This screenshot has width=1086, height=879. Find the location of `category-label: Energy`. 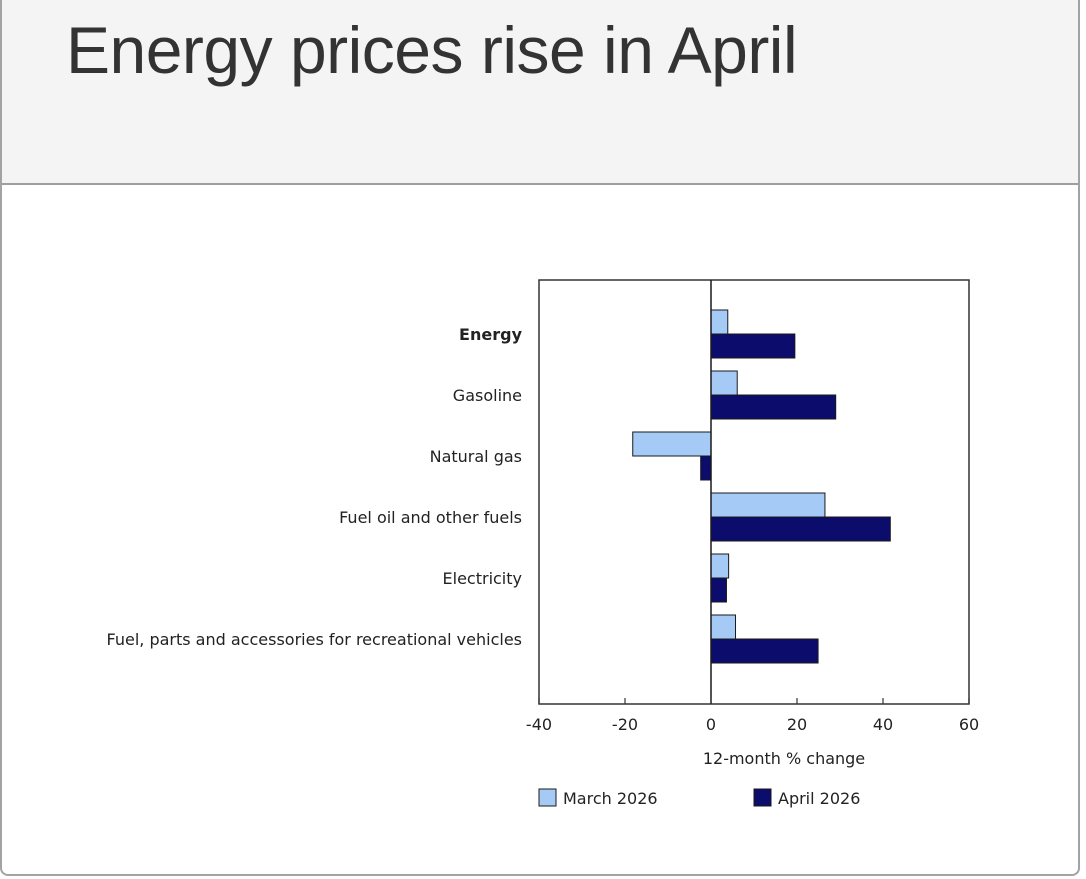

category-label: Energy is located at coordinates (491, 334).